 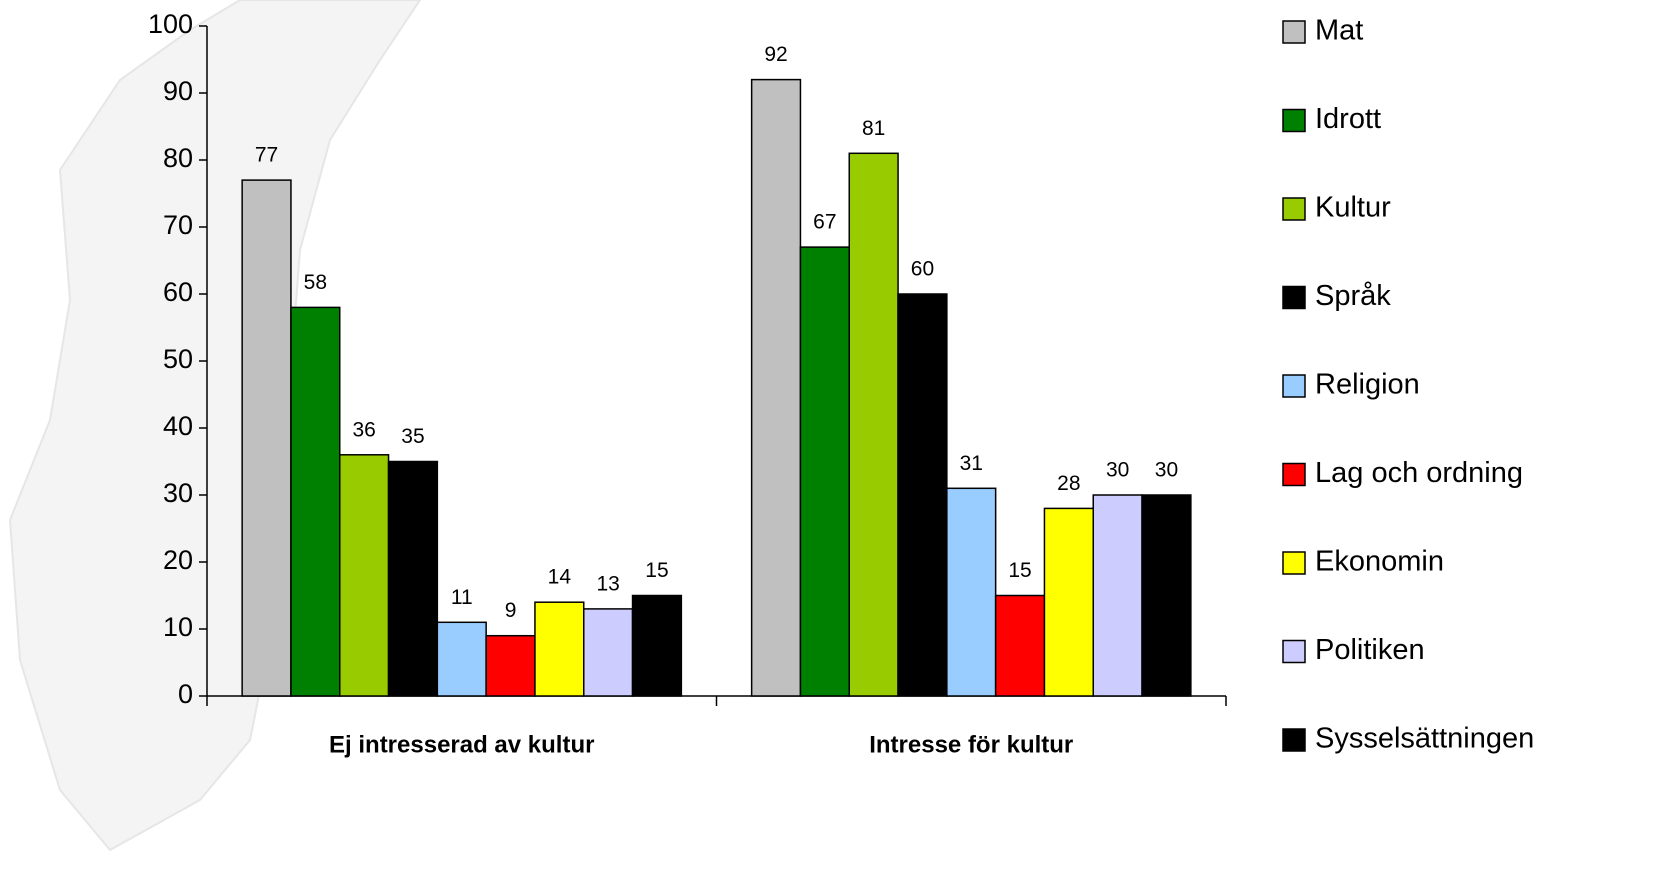 What do you see at coordinates (178, 225) in the screenshot?
I see `y-tick-label: 70` at bounding box center [178, 225].